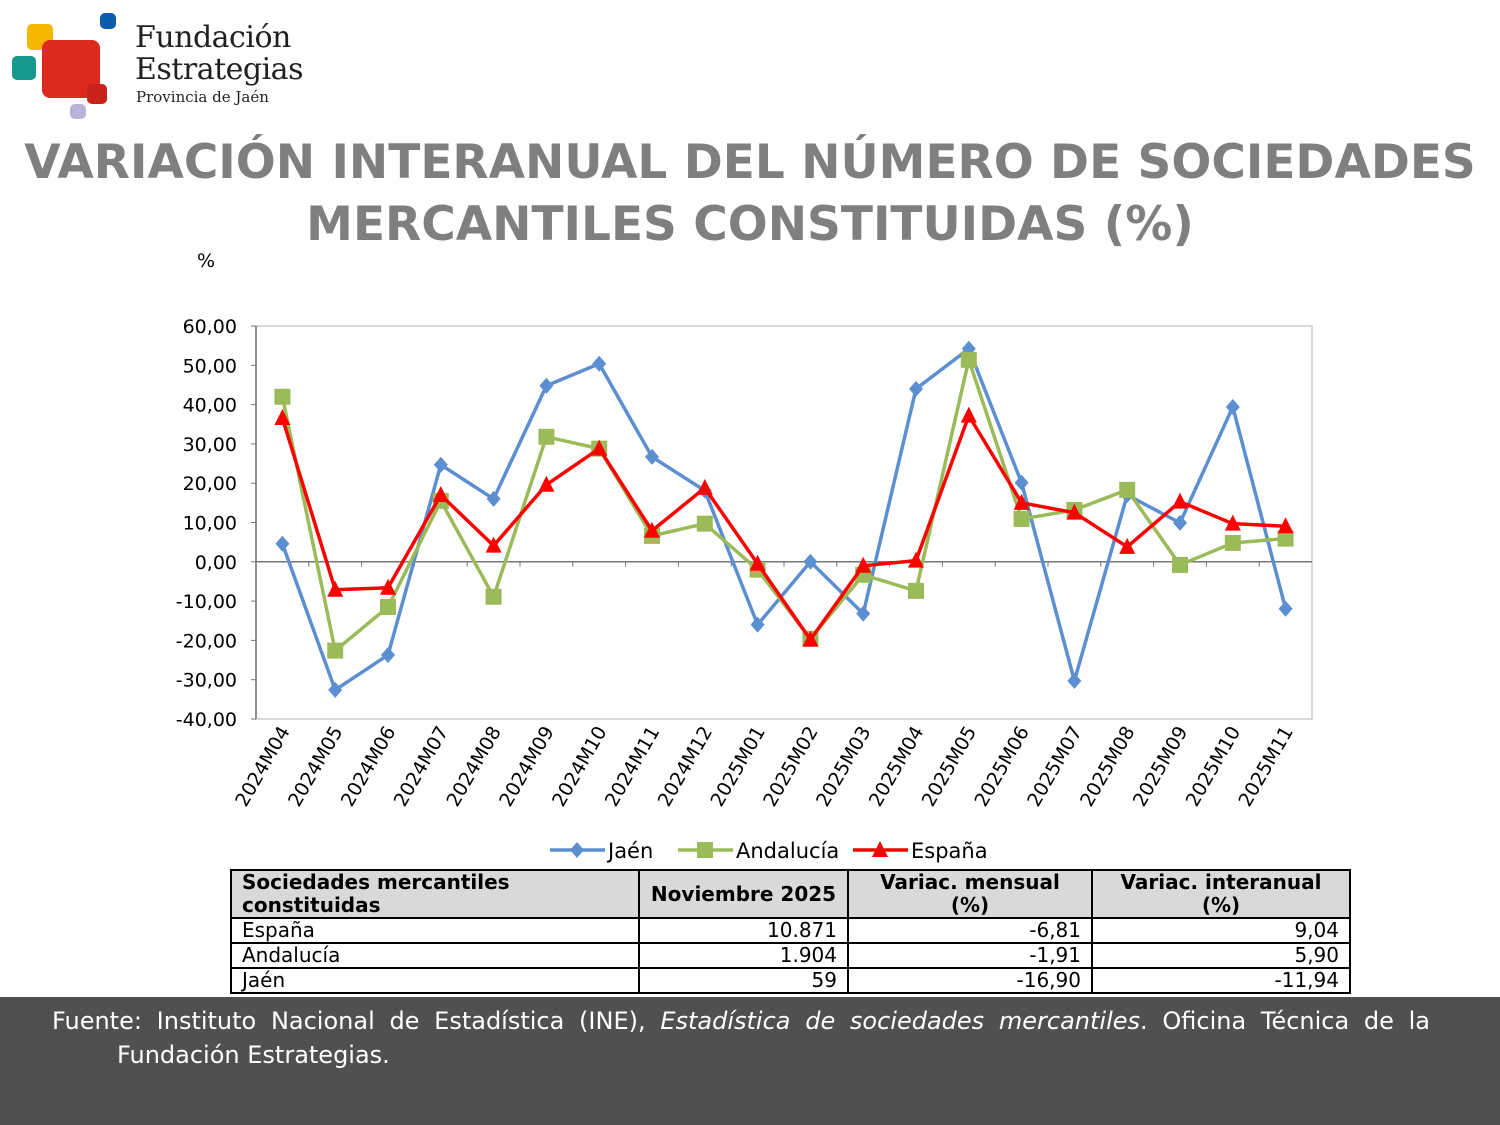  I want to click on logo-text: Fundación, so click(213, 37).